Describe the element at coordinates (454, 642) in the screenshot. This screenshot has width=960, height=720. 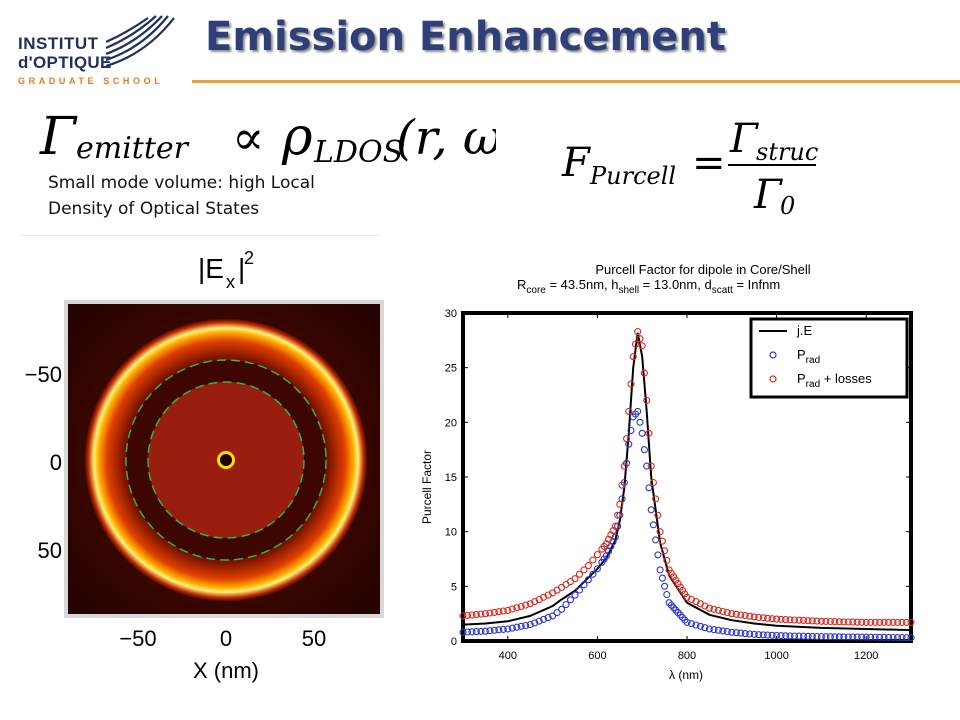
I see `y-tick-label: 0` at that location.